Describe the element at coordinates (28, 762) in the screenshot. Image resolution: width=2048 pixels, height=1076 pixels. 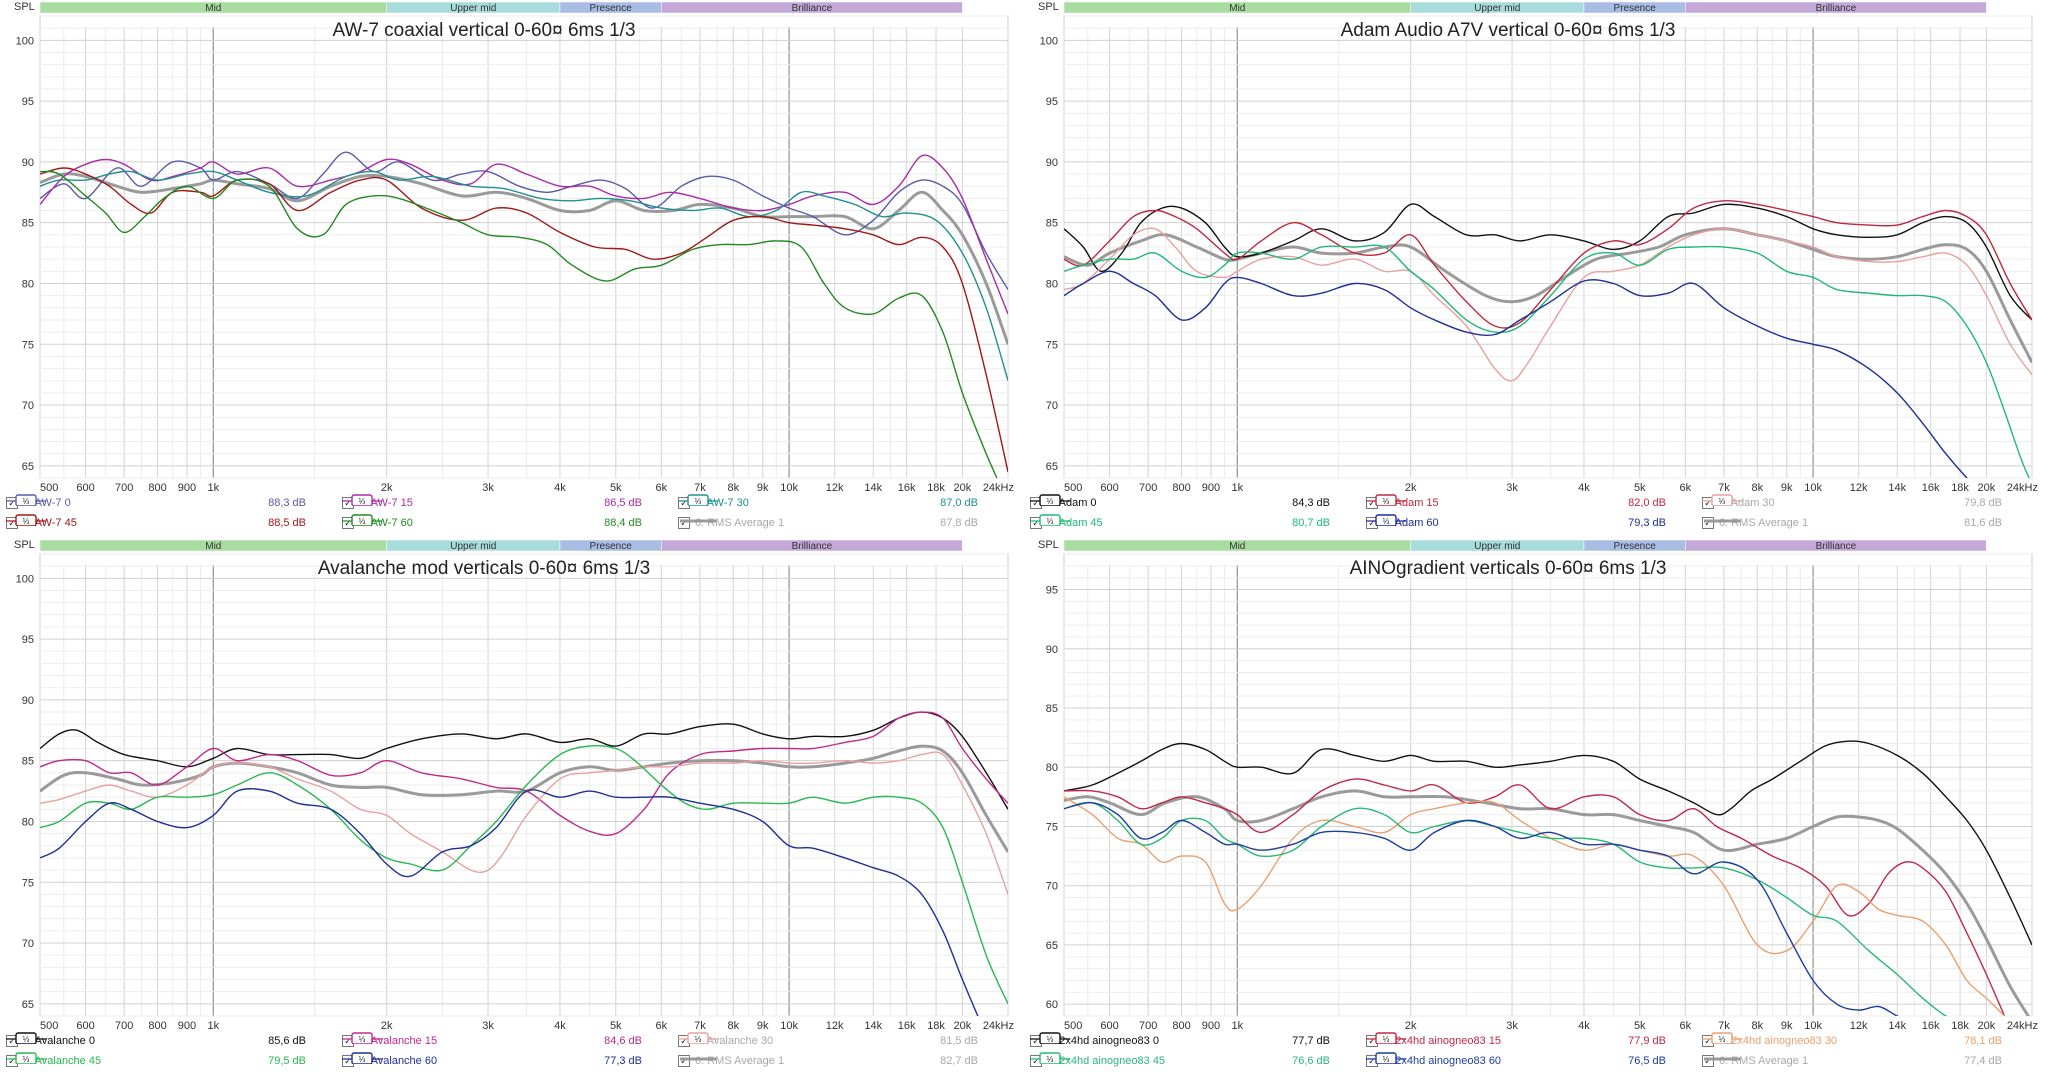
I see `y-tick-label: 85` at that location.